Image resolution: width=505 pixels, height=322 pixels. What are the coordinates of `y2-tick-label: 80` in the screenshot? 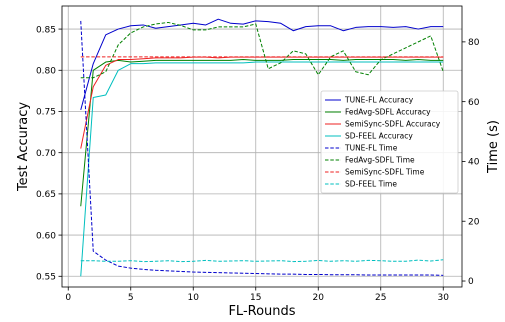 It's located at (474, 43).